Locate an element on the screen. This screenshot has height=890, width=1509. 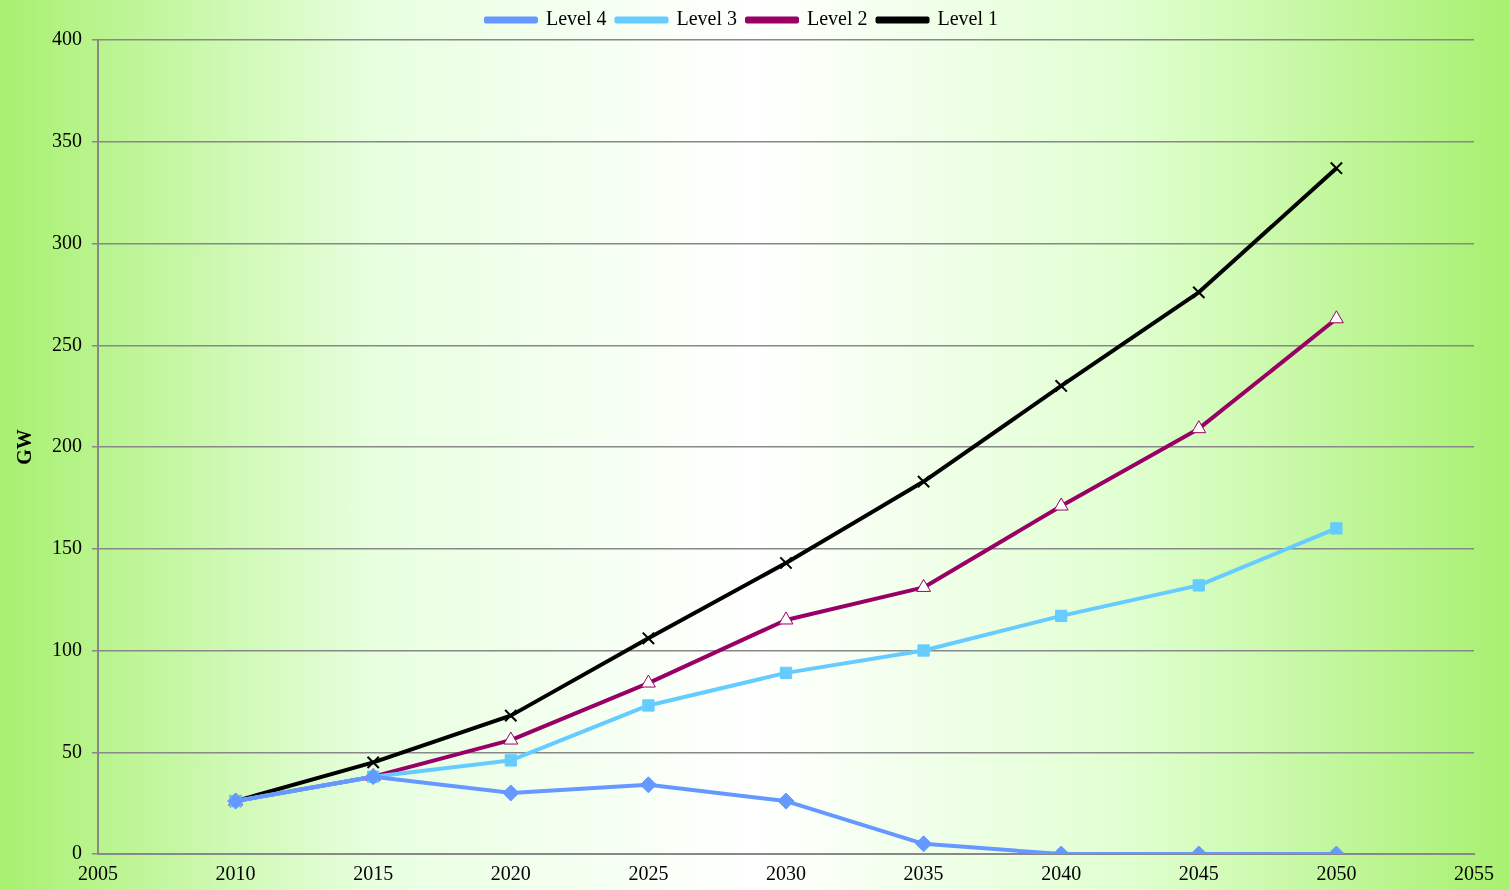
x-tick-label: 2005 is located at coordinates (98, 873).